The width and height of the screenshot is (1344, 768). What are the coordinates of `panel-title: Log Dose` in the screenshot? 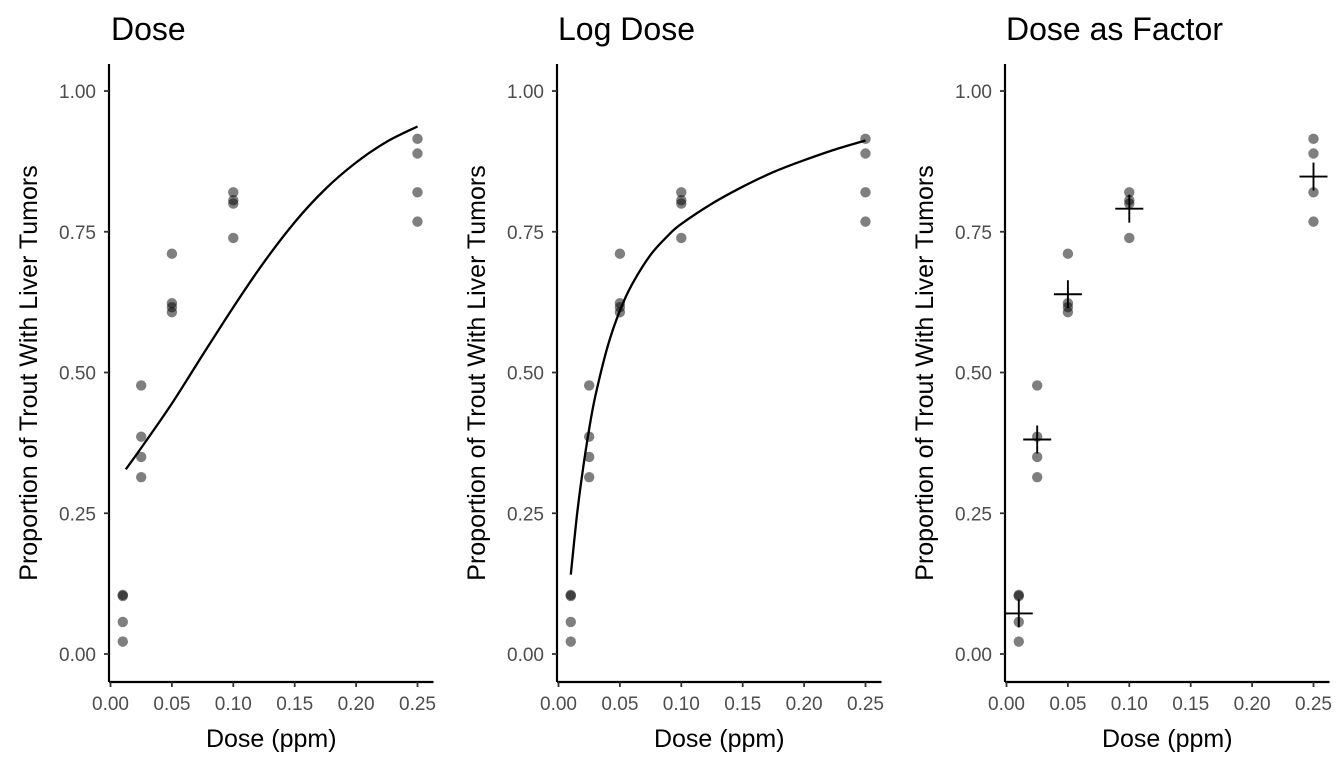 It's located at (626, 29).